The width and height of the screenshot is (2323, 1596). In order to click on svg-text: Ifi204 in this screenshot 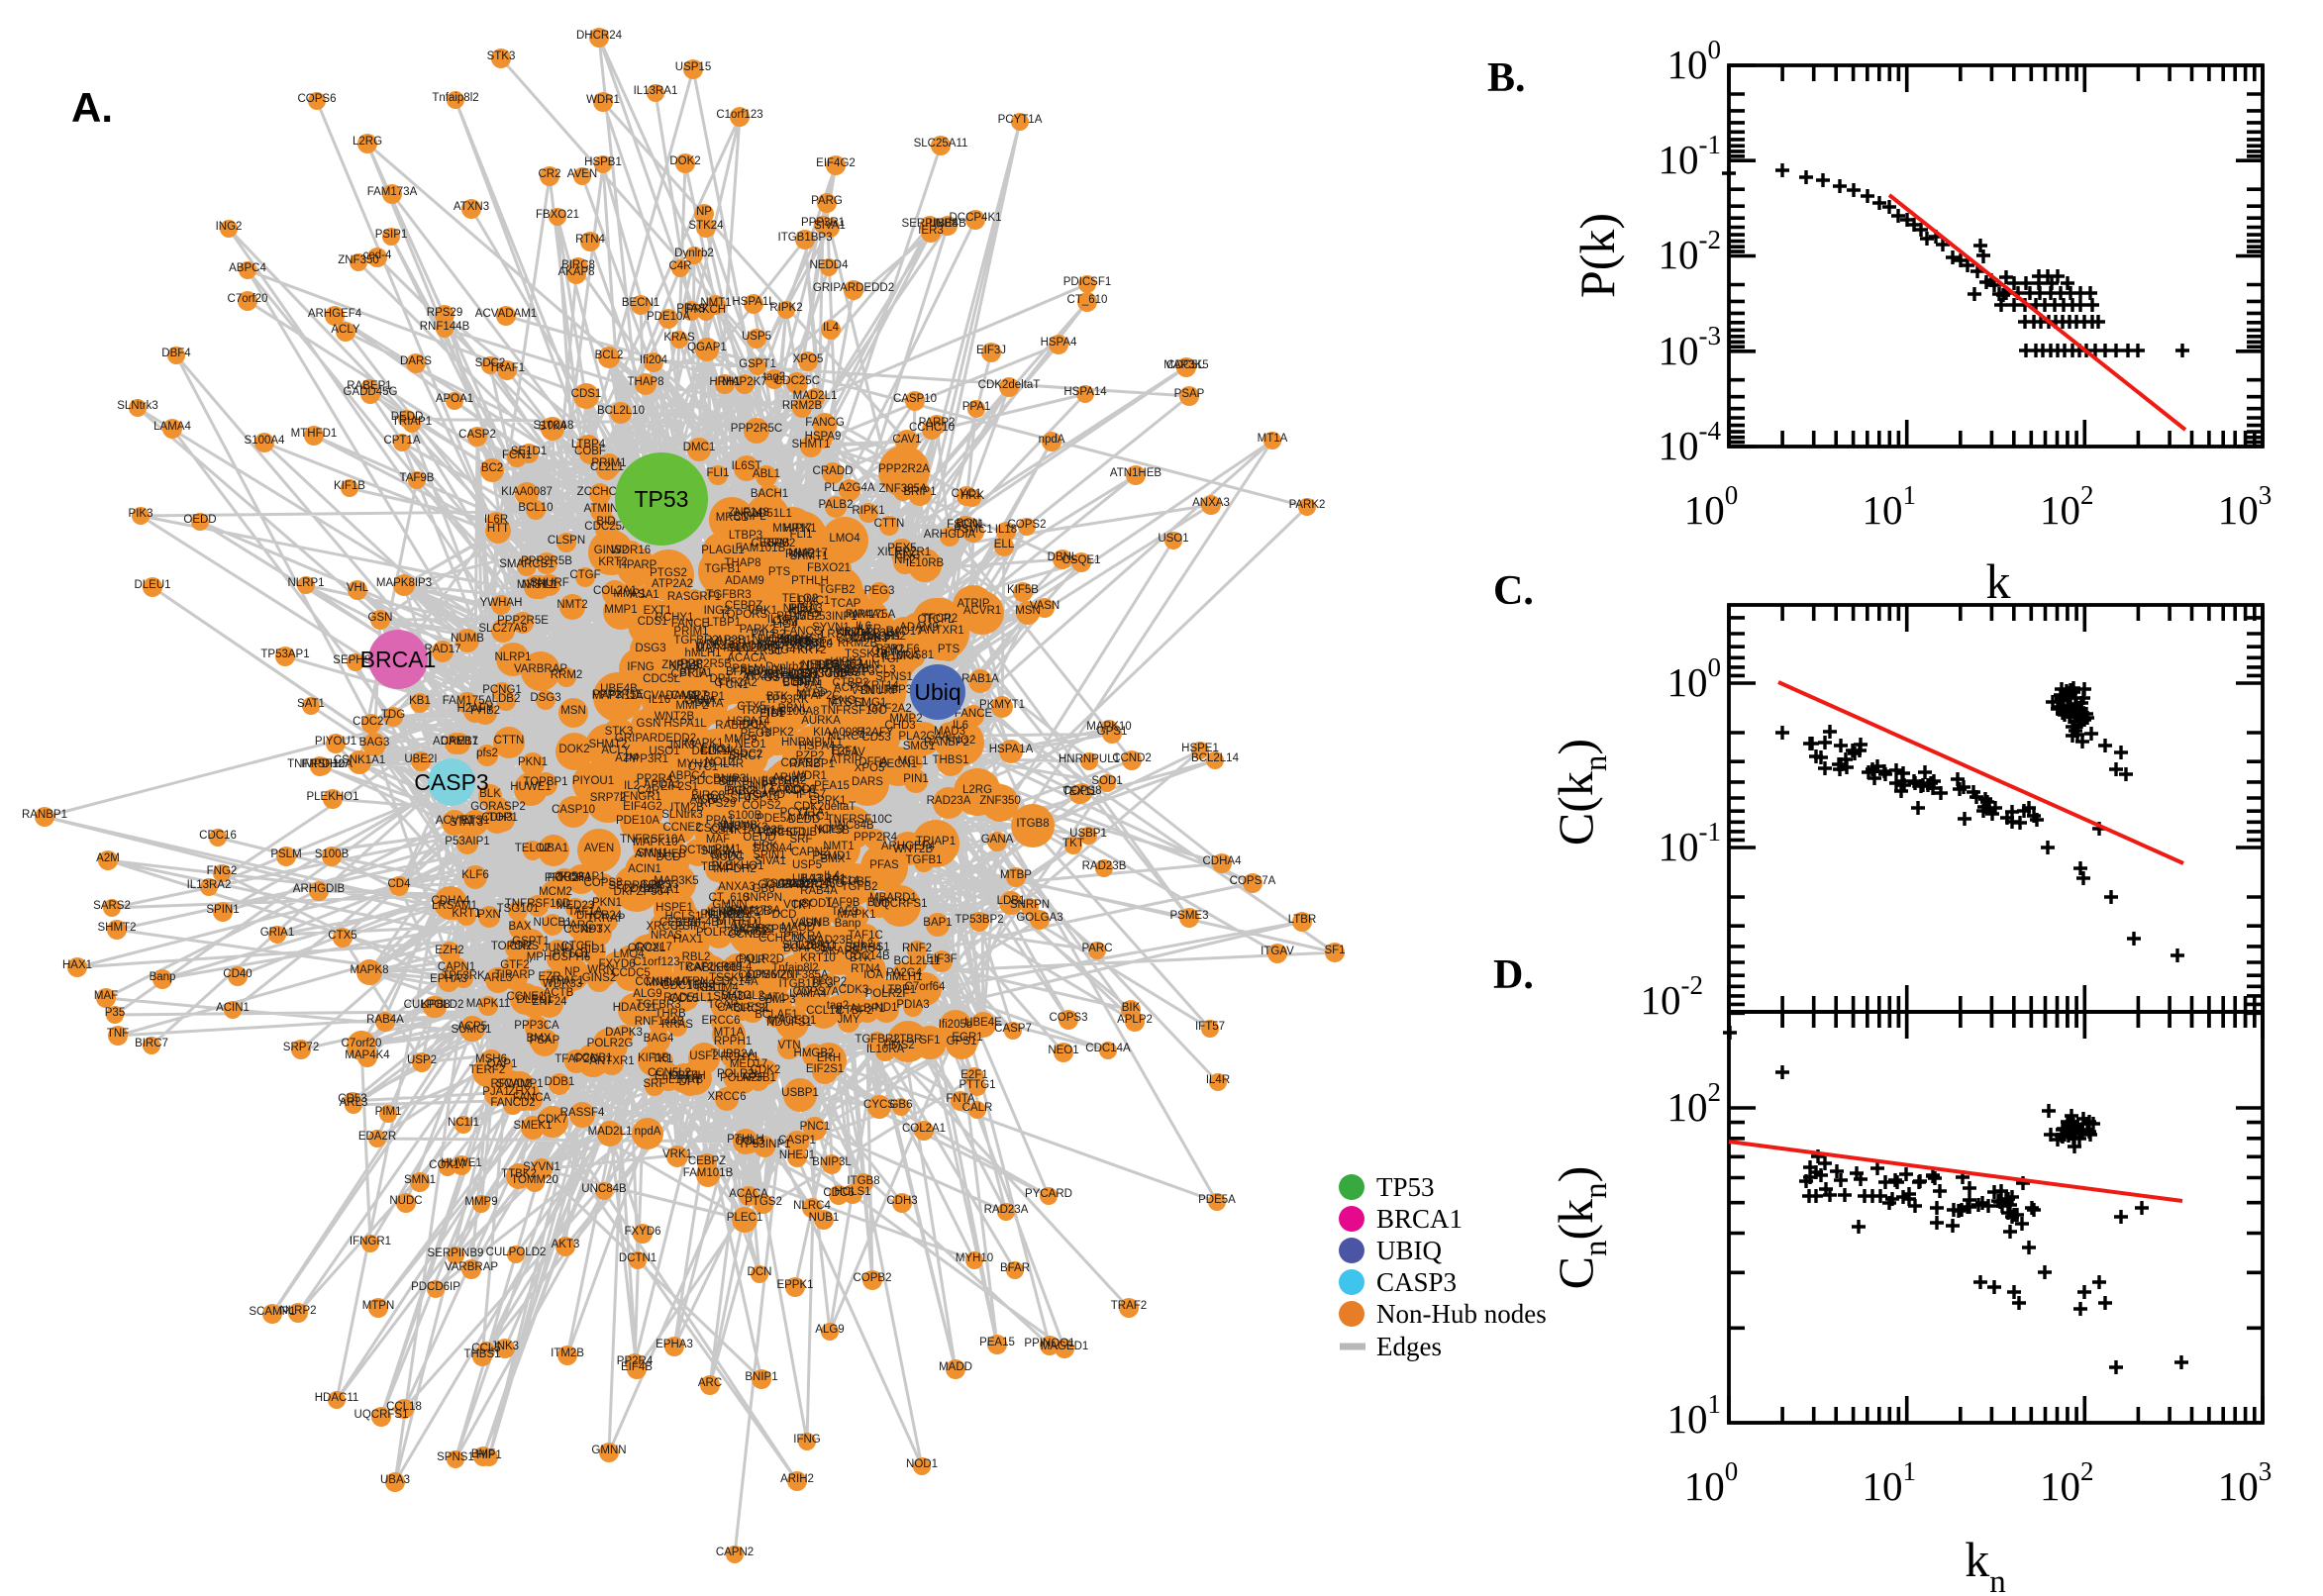, I will do `click(654, 360)`.